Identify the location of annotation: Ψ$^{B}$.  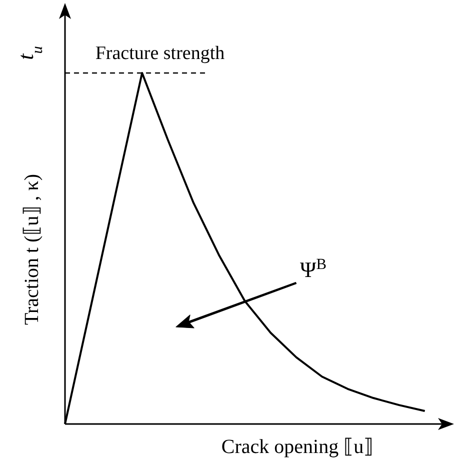
(313, 269).